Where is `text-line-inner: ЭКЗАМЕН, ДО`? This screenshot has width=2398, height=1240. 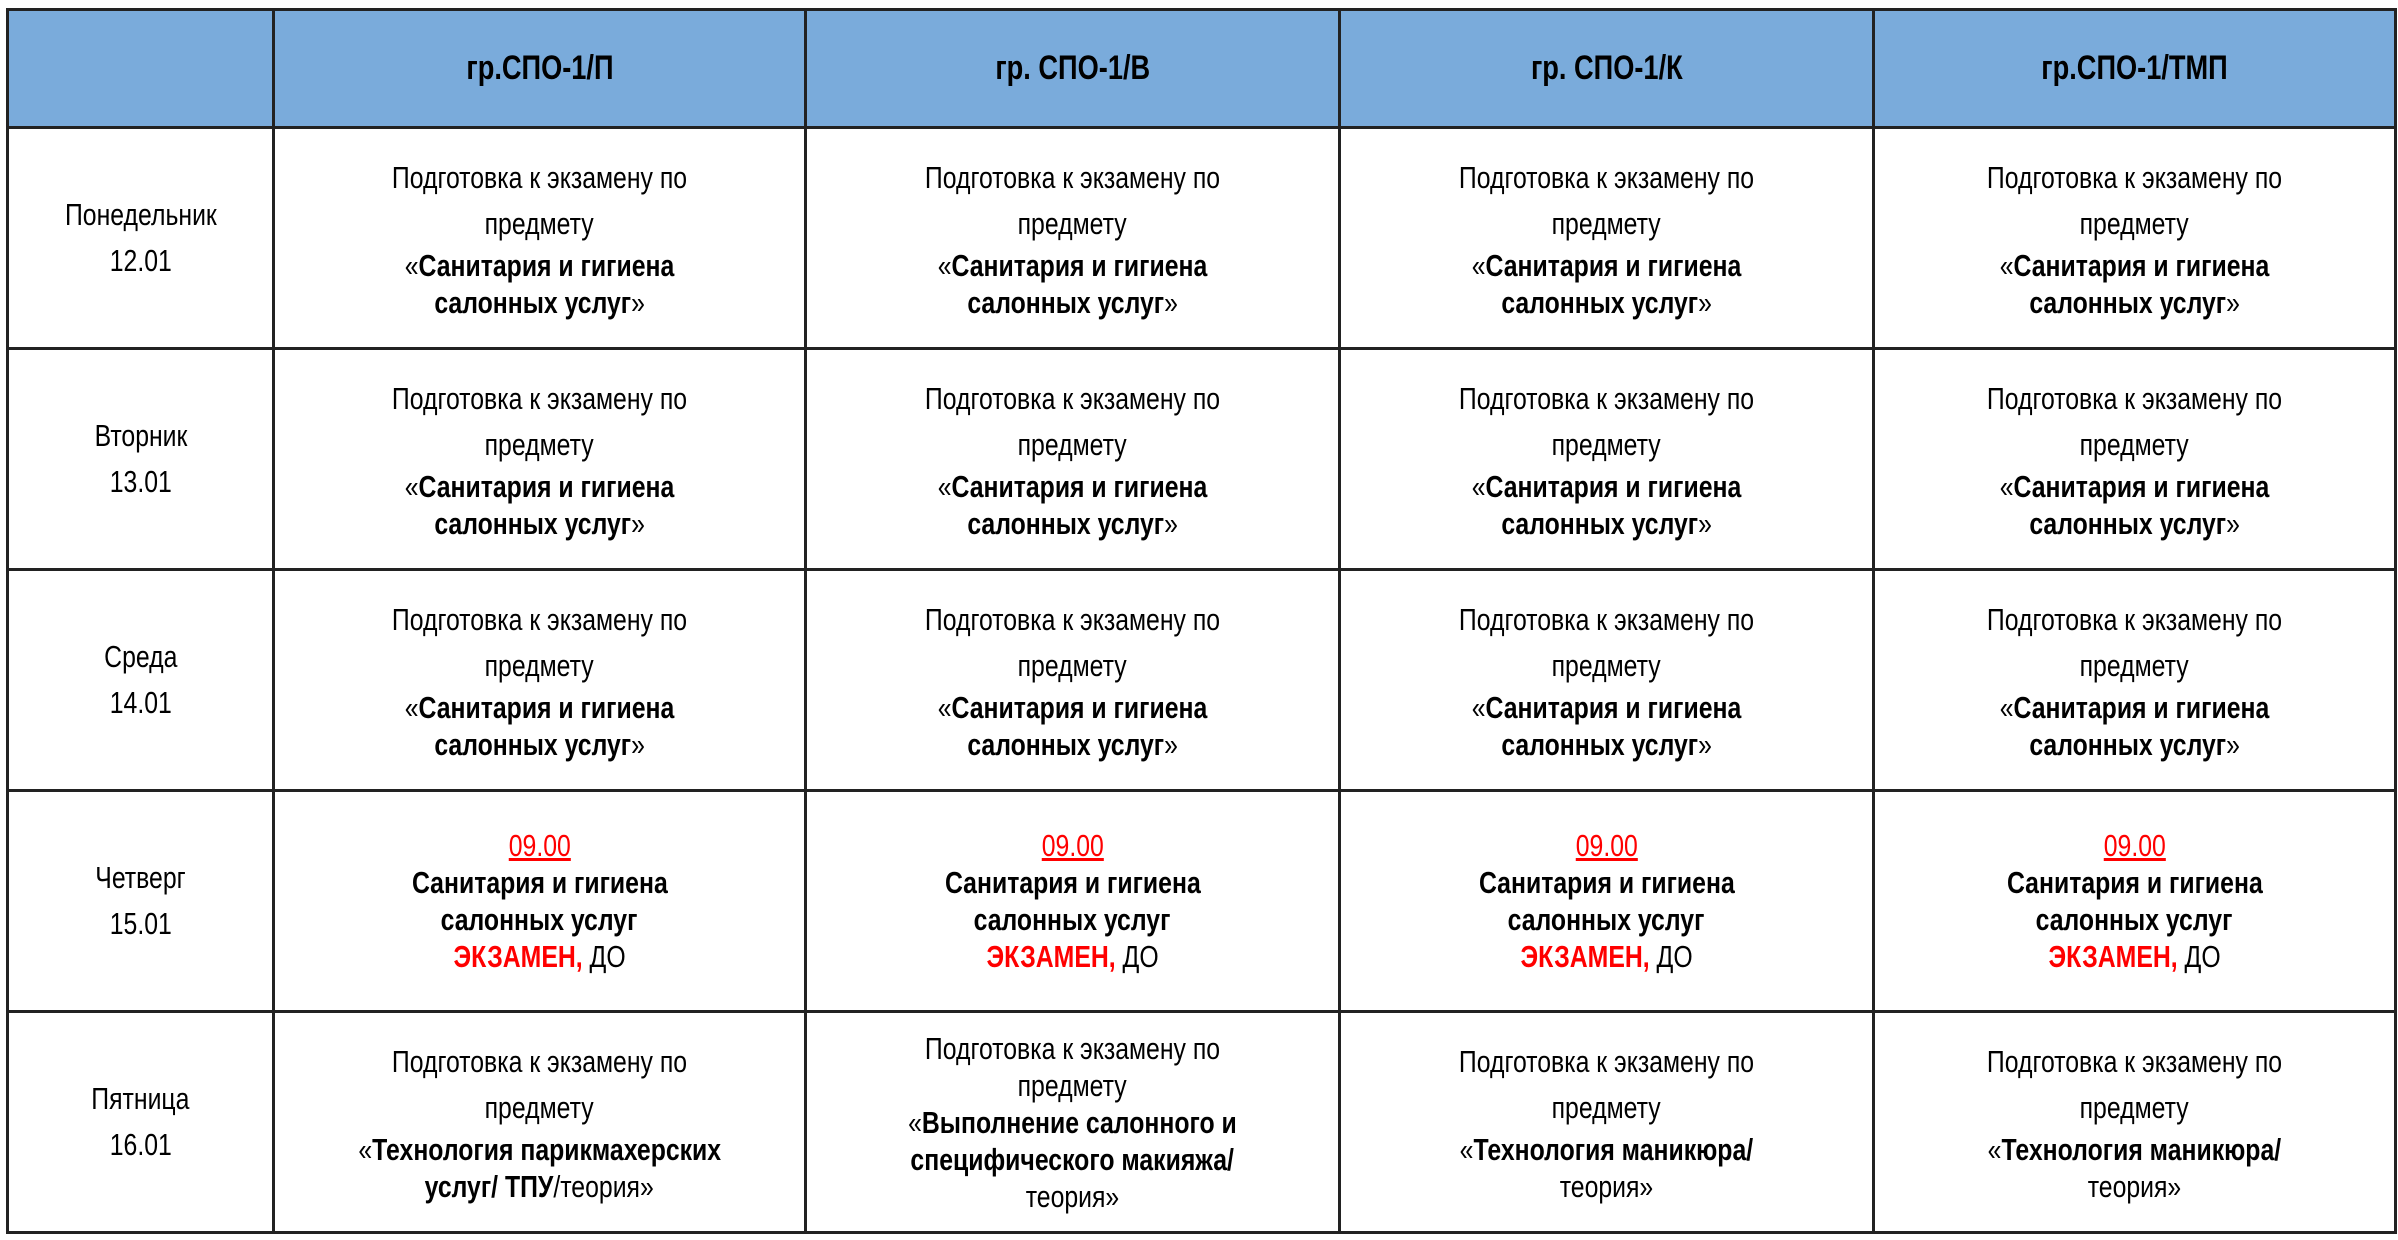
text-line-inner: ЭКЗАМЕН, ДО is located at coordinates (1072, 956).